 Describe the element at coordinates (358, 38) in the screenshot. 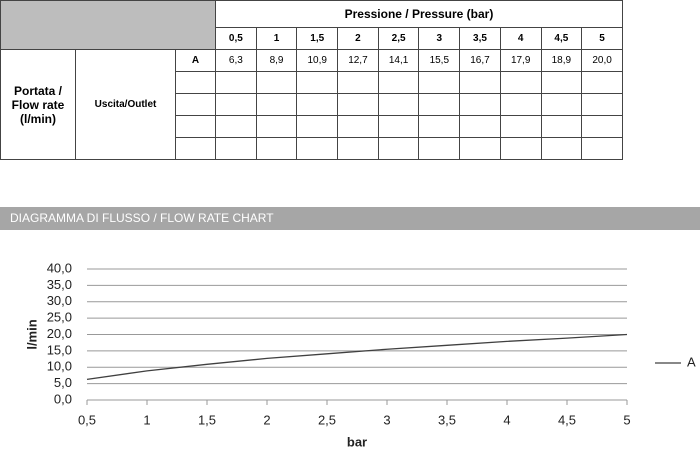

I see `column-header: 2` at that location.